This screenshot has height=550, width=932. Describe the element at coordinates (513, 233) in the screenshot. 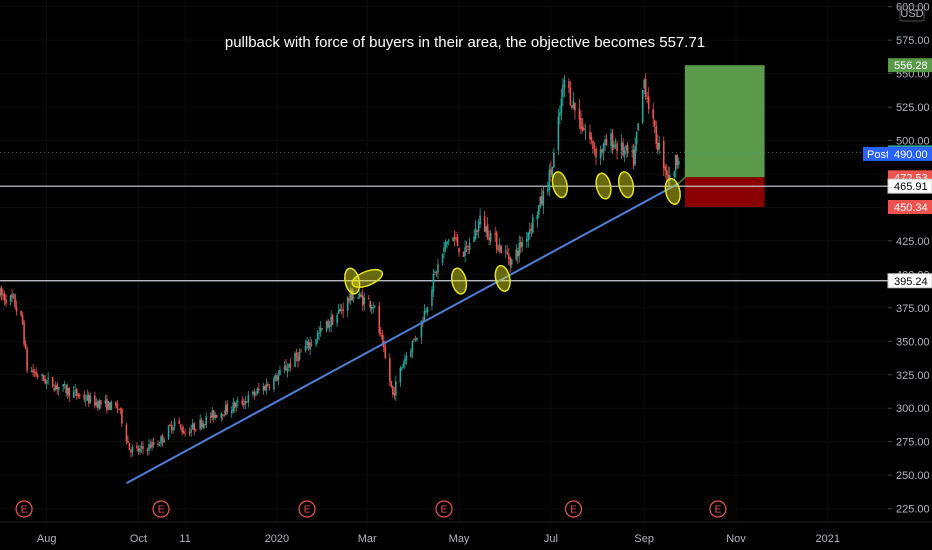

I see `touch-ellipses` at that location.